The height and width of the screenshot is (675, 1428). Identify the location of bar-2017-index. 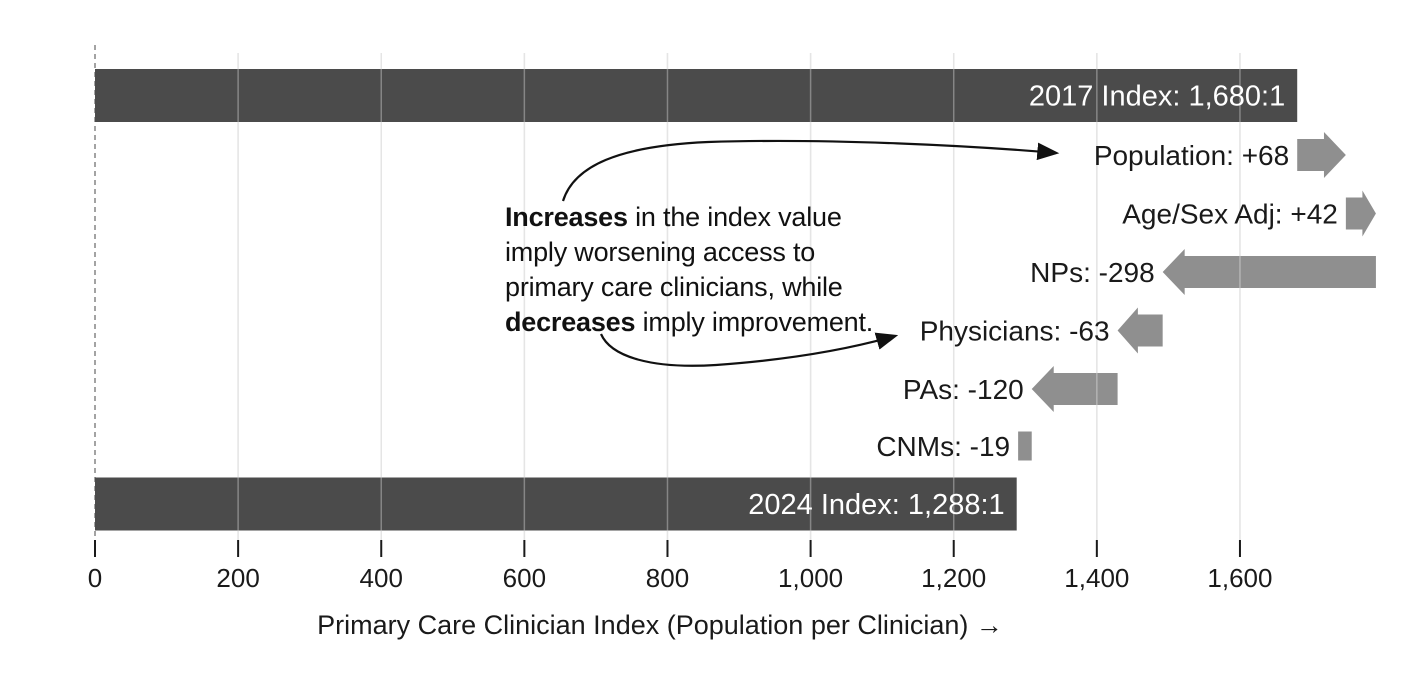
(696, 95).